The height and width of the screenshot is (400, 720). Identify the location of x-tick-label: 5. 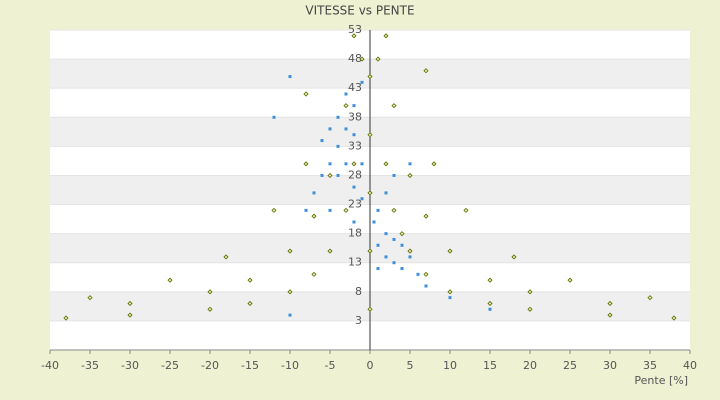
(410, 365).